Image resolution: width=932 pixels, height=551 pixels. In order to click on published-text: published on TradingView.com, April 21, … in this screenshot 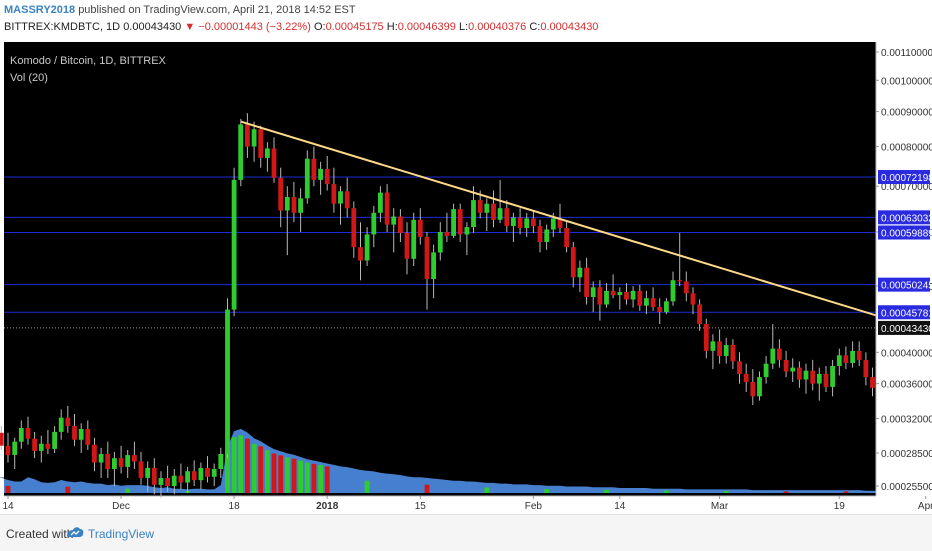, I will do `click(217, 10)`.